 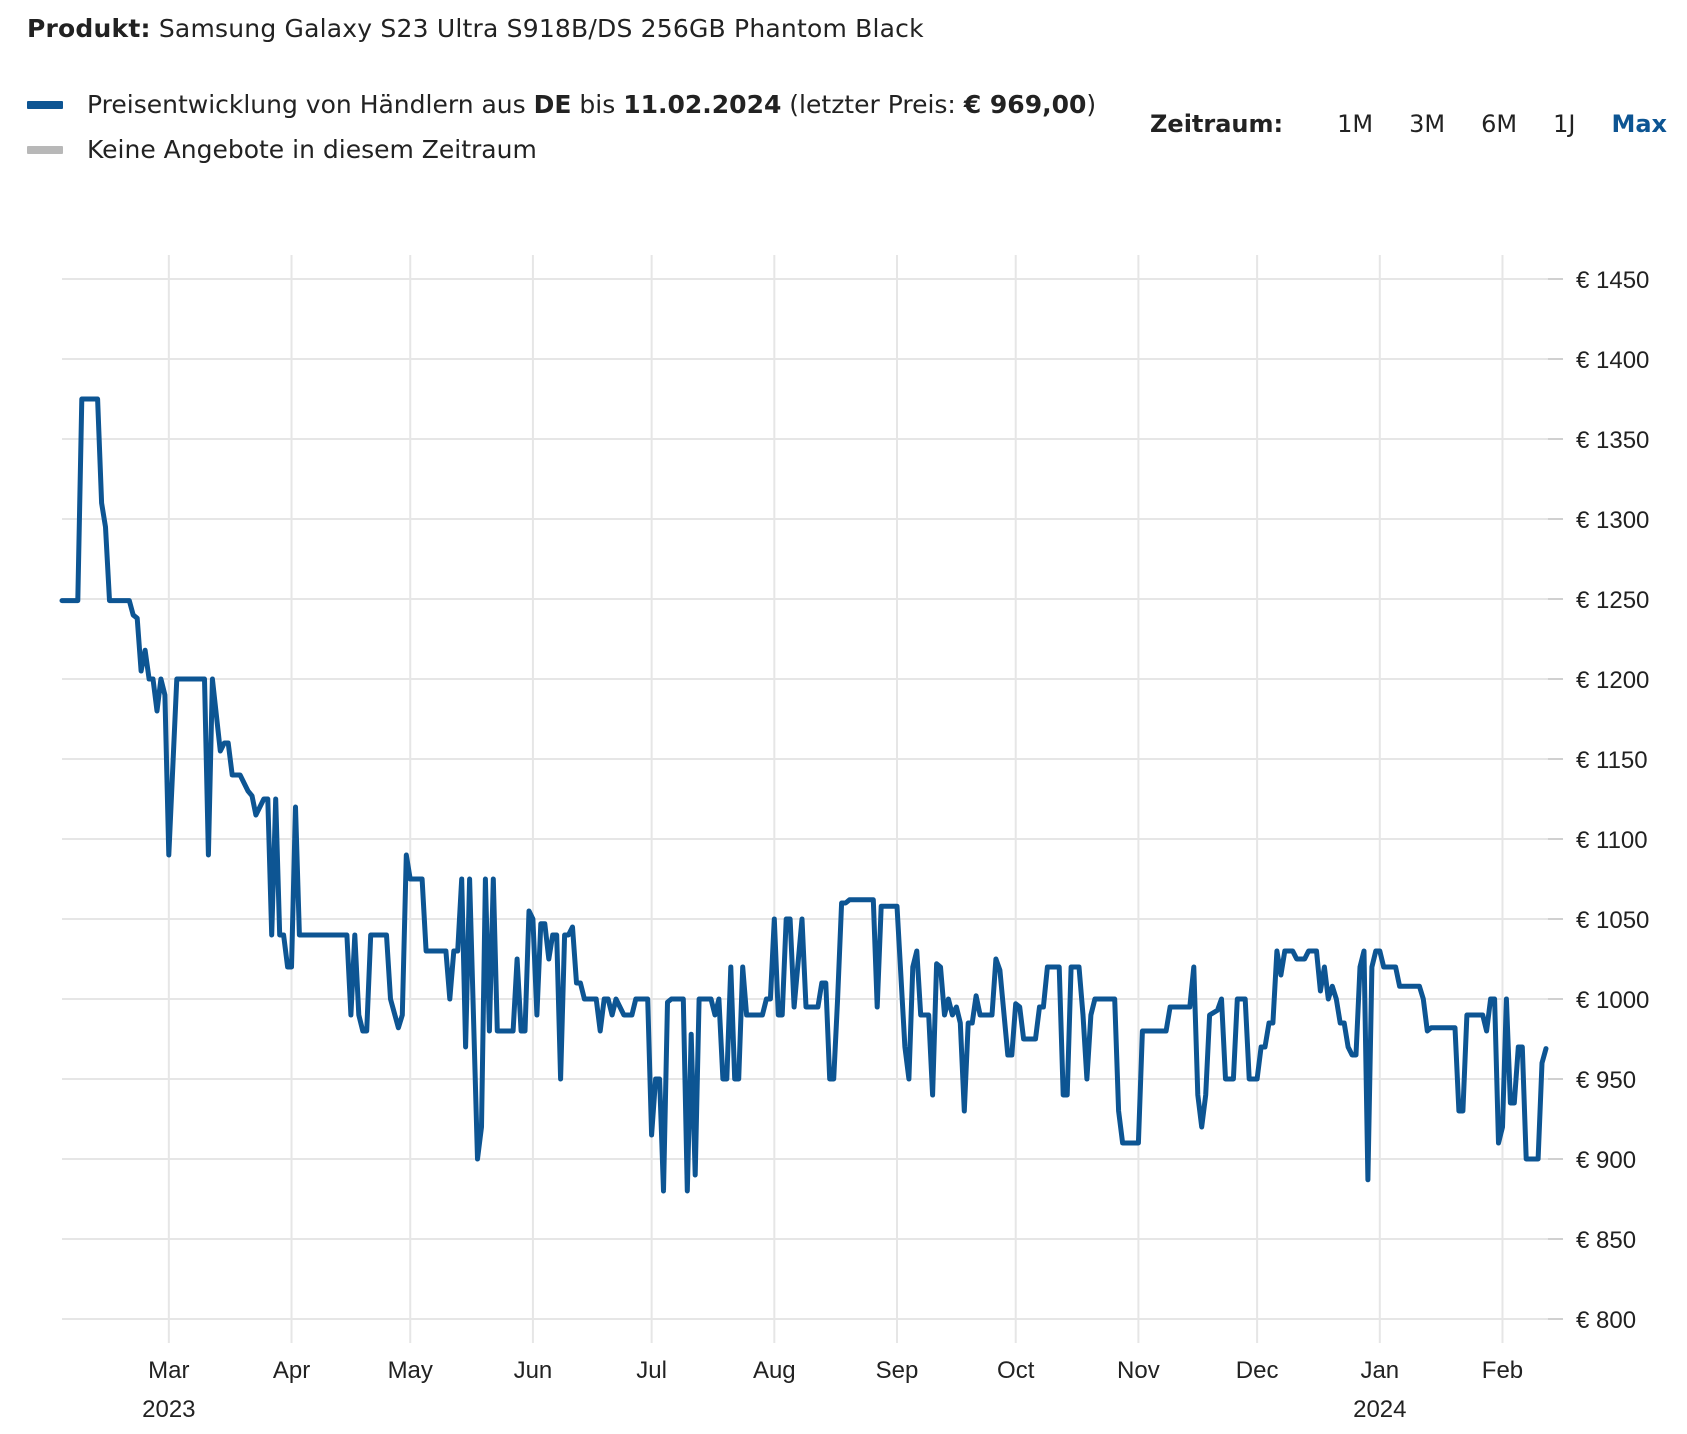 I want to click on x-tick-label: Dec, so click(x=1257, y=1370).